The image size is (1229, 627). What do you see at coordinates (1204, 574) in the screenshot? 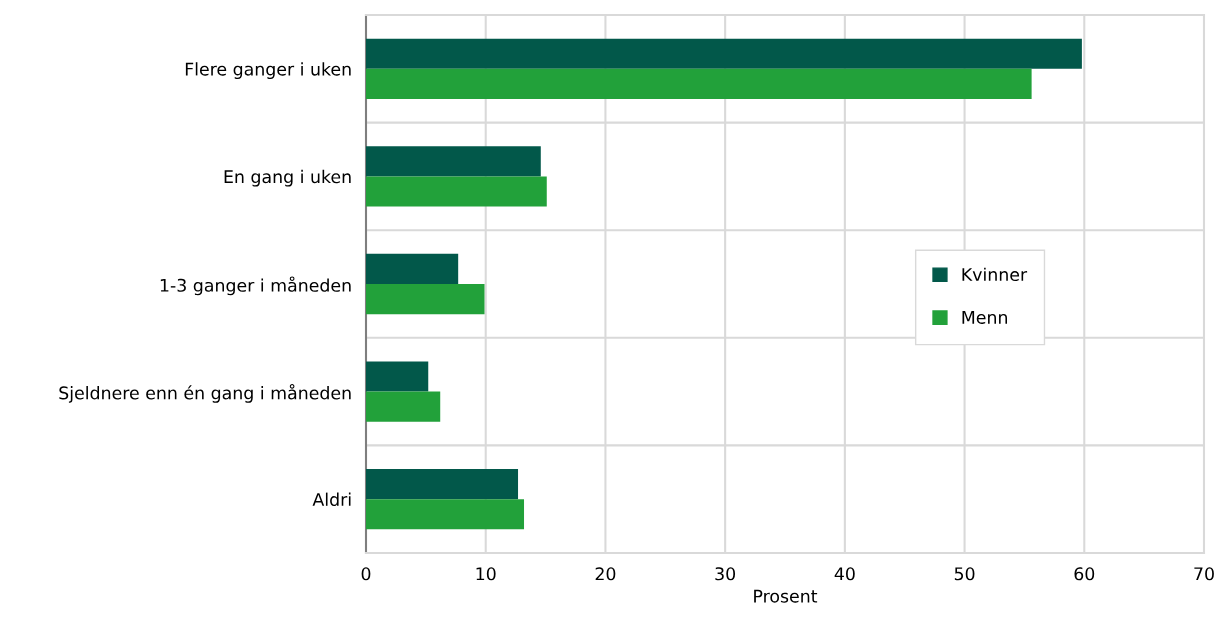
I see `x-tick-label: 70` at bounding box center [1204, 574].